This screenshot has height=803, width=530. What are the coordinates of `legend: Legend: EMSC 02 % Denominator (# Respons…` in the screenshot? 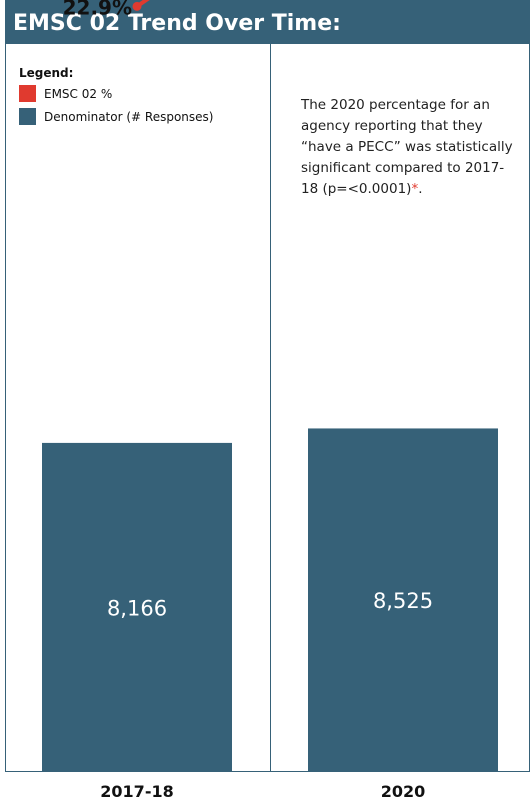 It's located at (116, 98).